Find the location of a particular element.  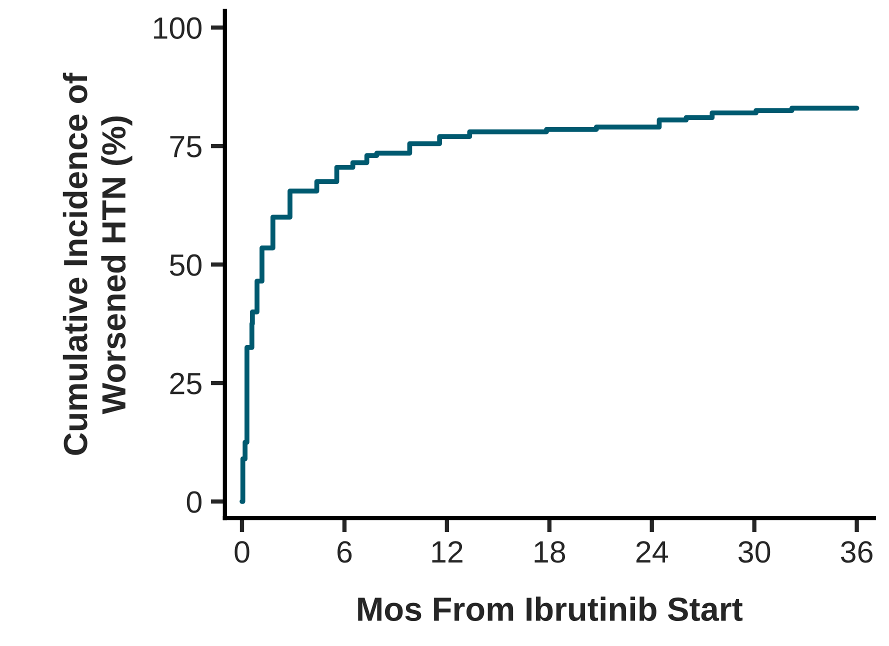

x-tick-label: 12 is located at coordinates (447, 551).